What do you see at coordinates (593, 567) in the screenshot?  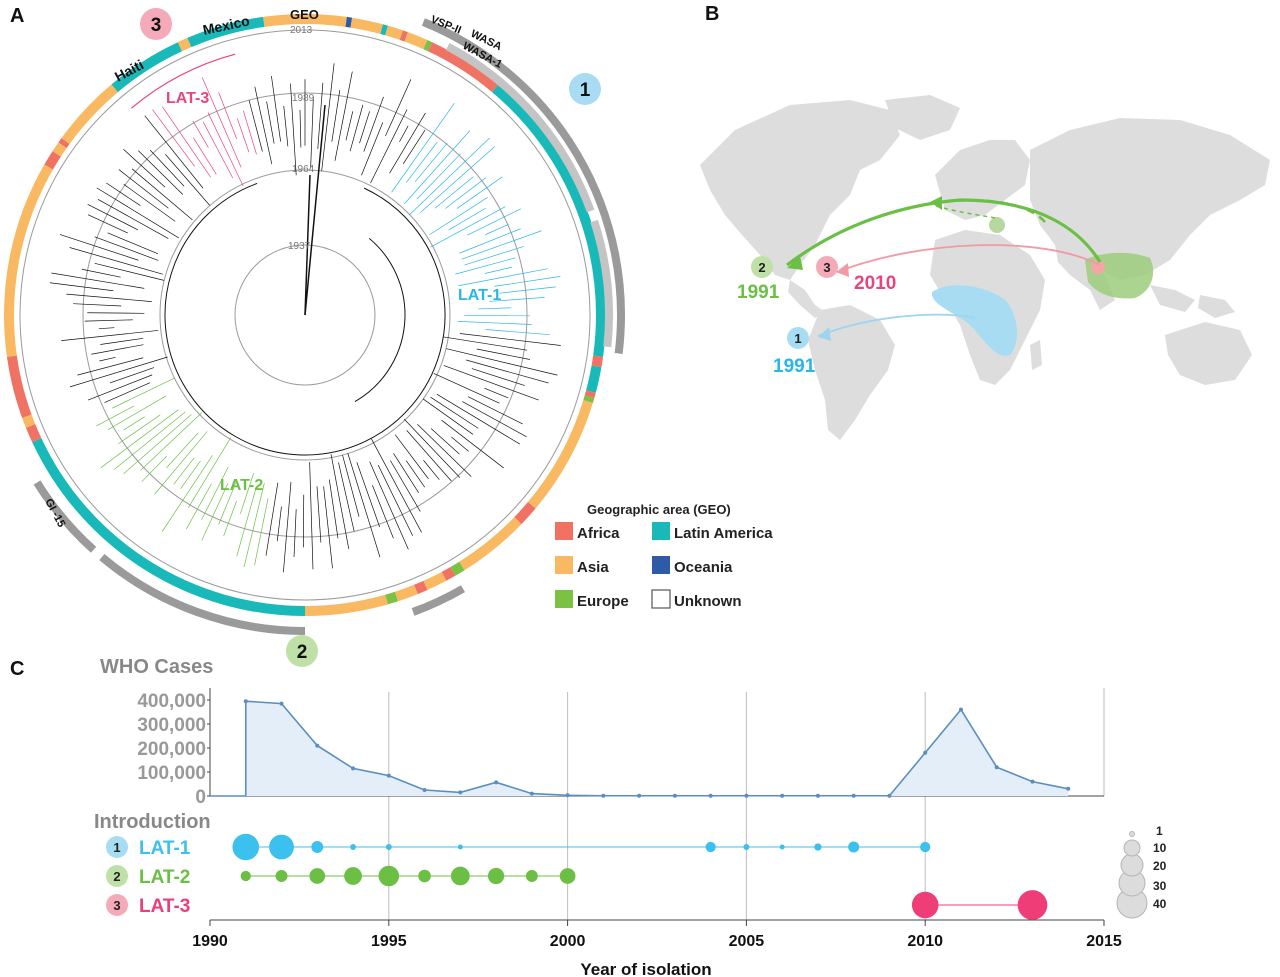 I see `legend-label-asia: Asia` at bounding box center [593, 567].